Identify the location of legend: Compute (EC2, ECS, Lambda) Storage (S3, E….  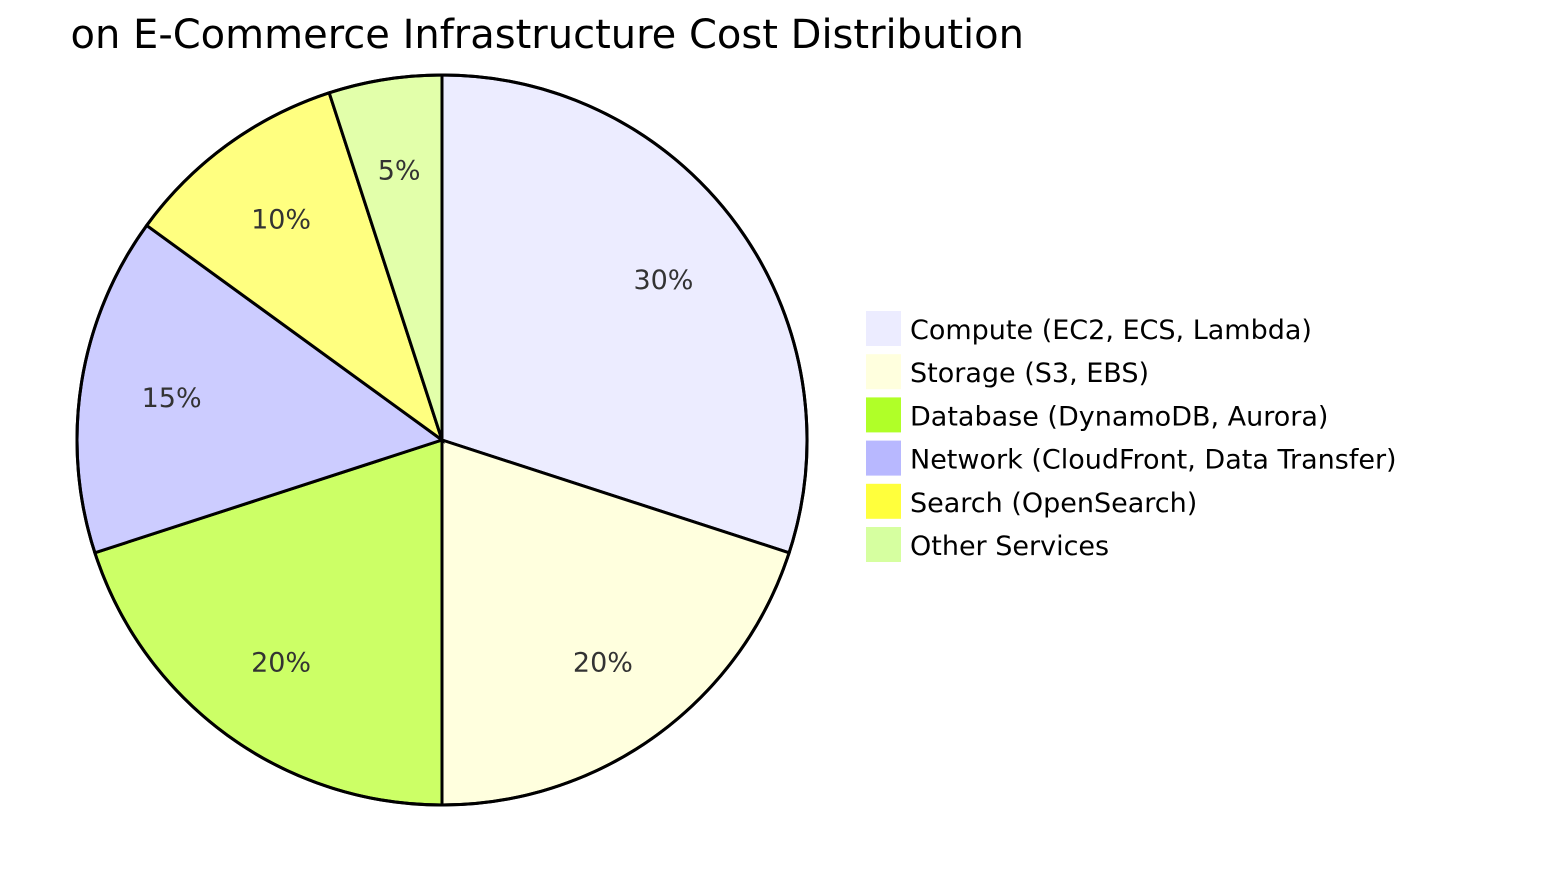
(1131, 436).